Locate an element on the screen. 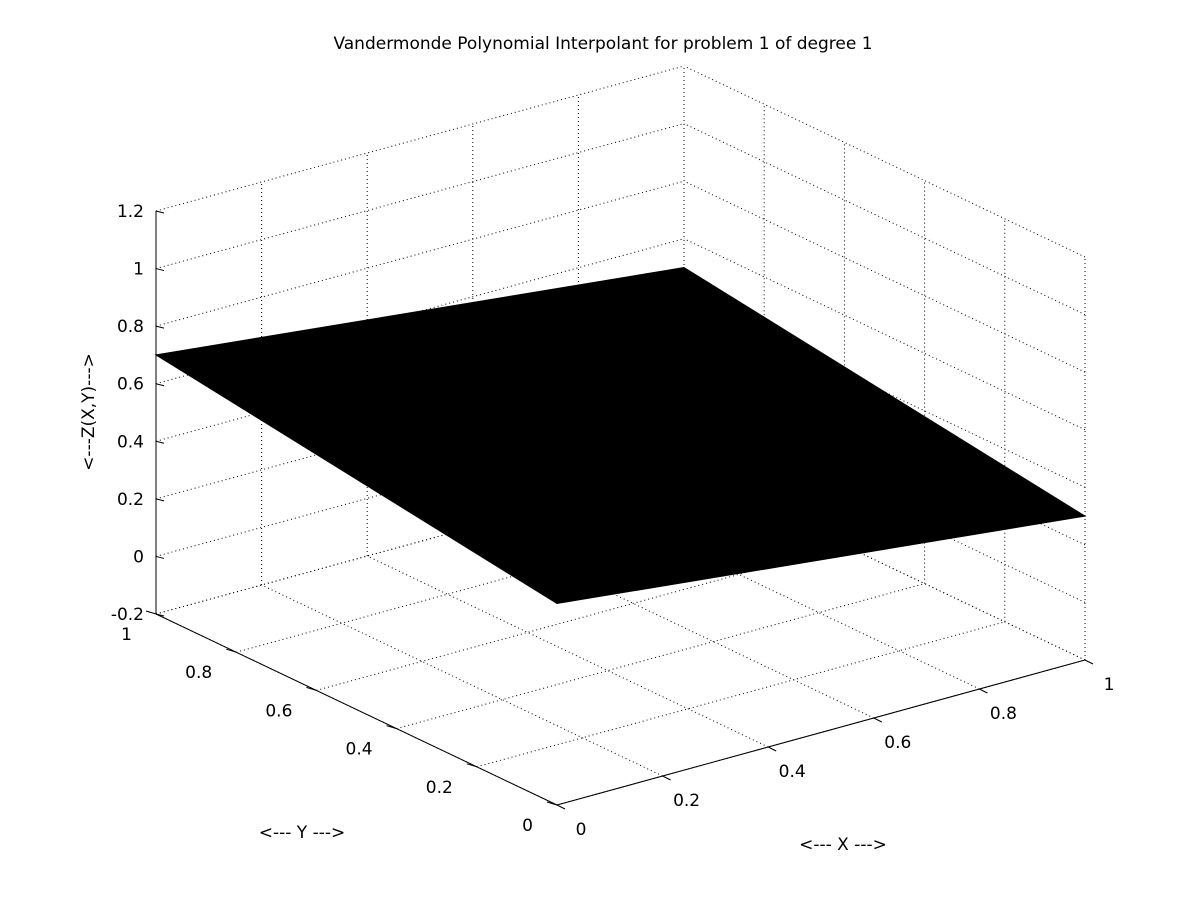 The image size is (1200, 901). x-axis-title: <--- X ---> is located at coordinates (843, 845).